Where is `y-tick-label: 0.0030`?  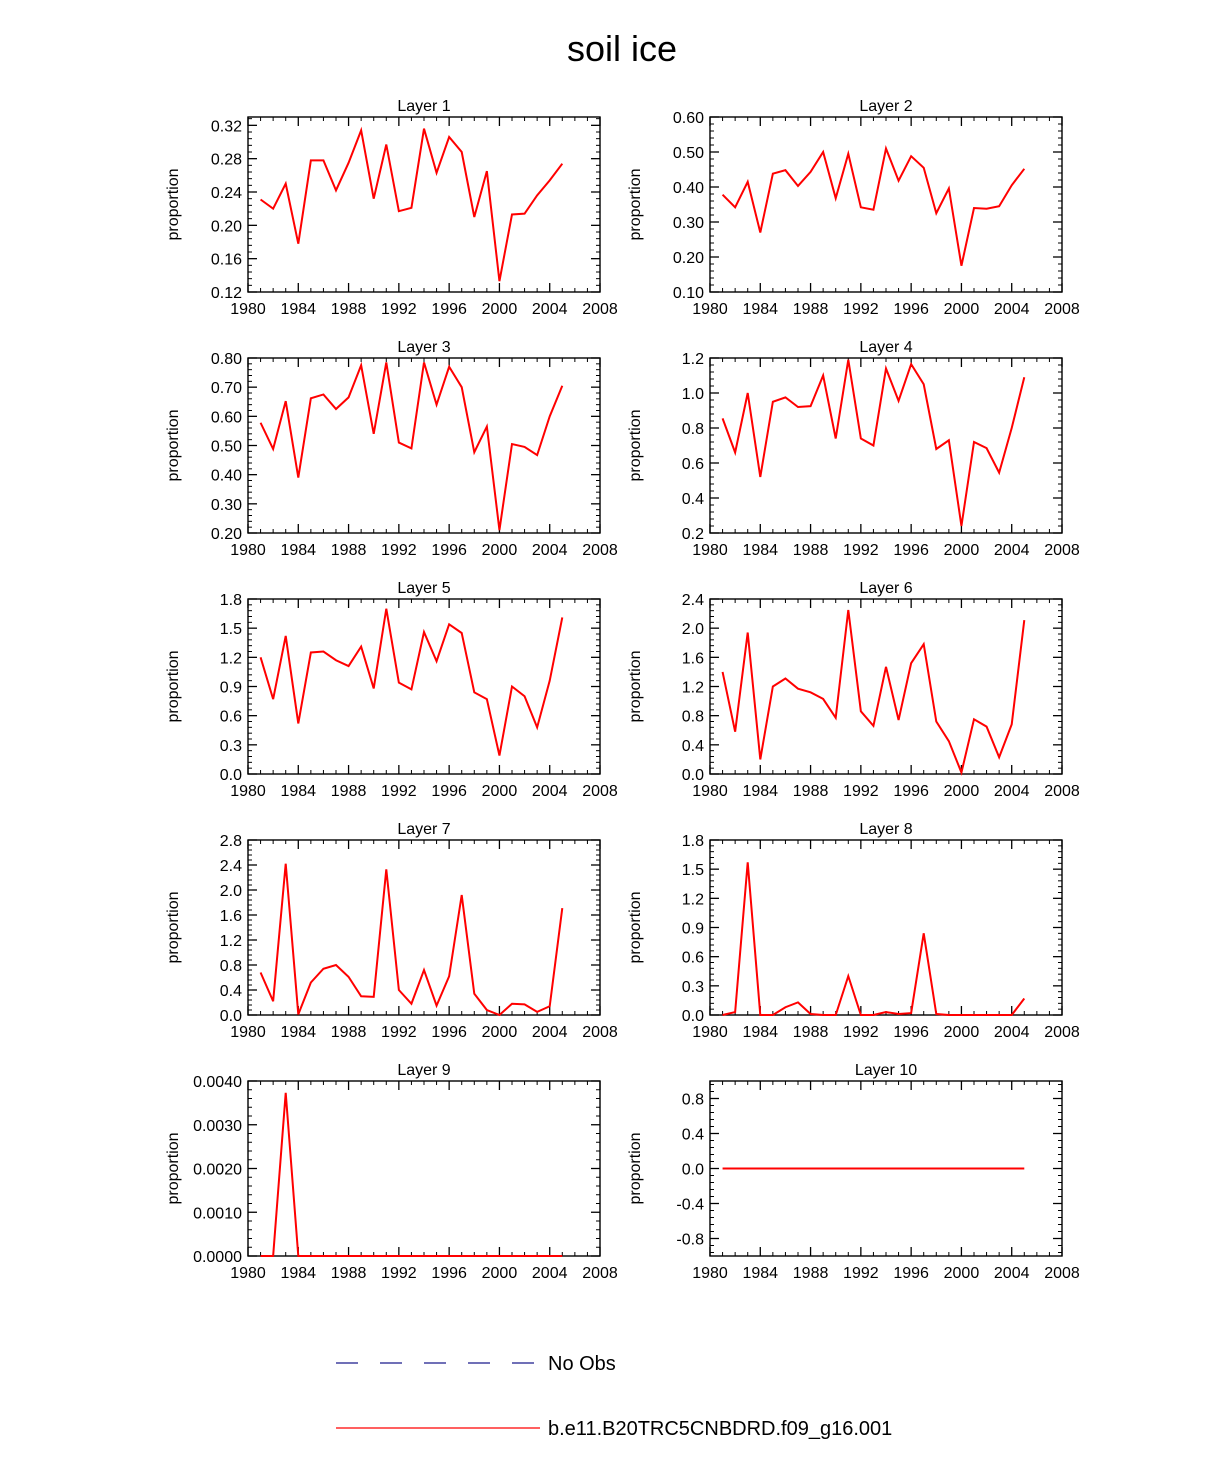 y-tick-label: 0.0030 is located at coordinates (217, 1126).